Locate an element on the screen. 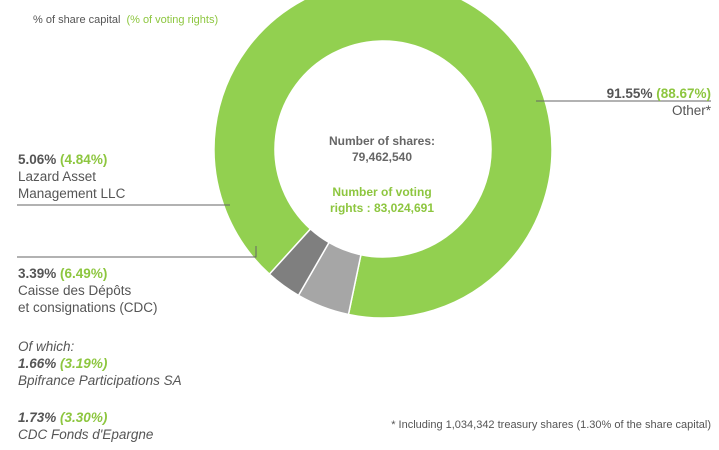  lazard-name2: Management LLC is located at coordinates (72, 193).